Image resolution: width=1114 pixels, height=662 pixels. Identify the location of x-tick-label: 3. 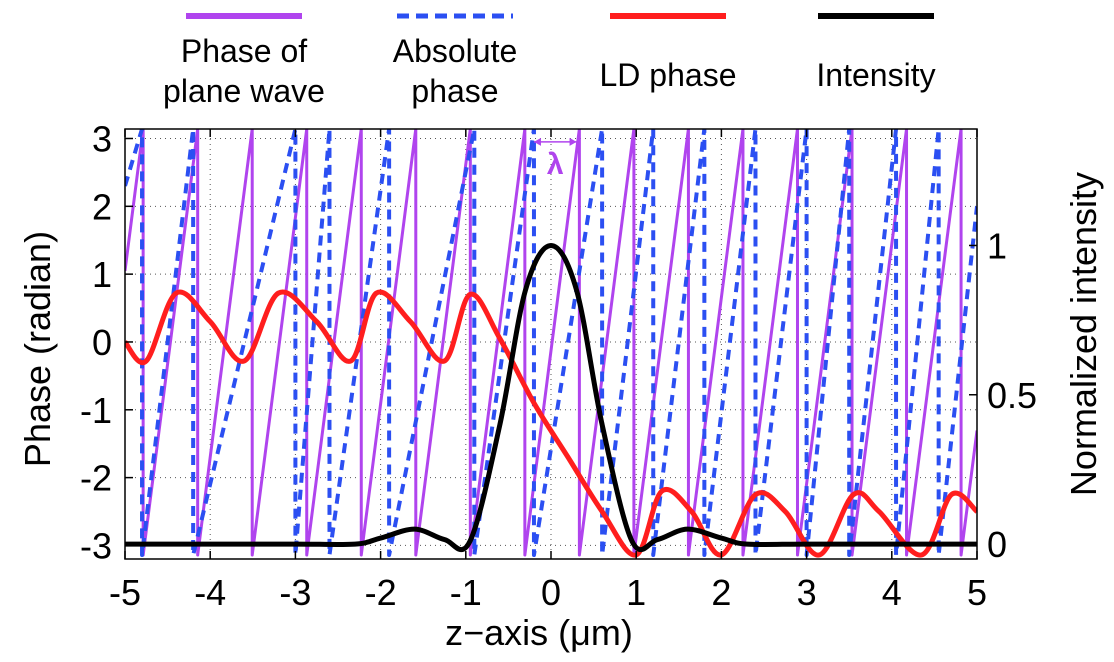
(807, 592).